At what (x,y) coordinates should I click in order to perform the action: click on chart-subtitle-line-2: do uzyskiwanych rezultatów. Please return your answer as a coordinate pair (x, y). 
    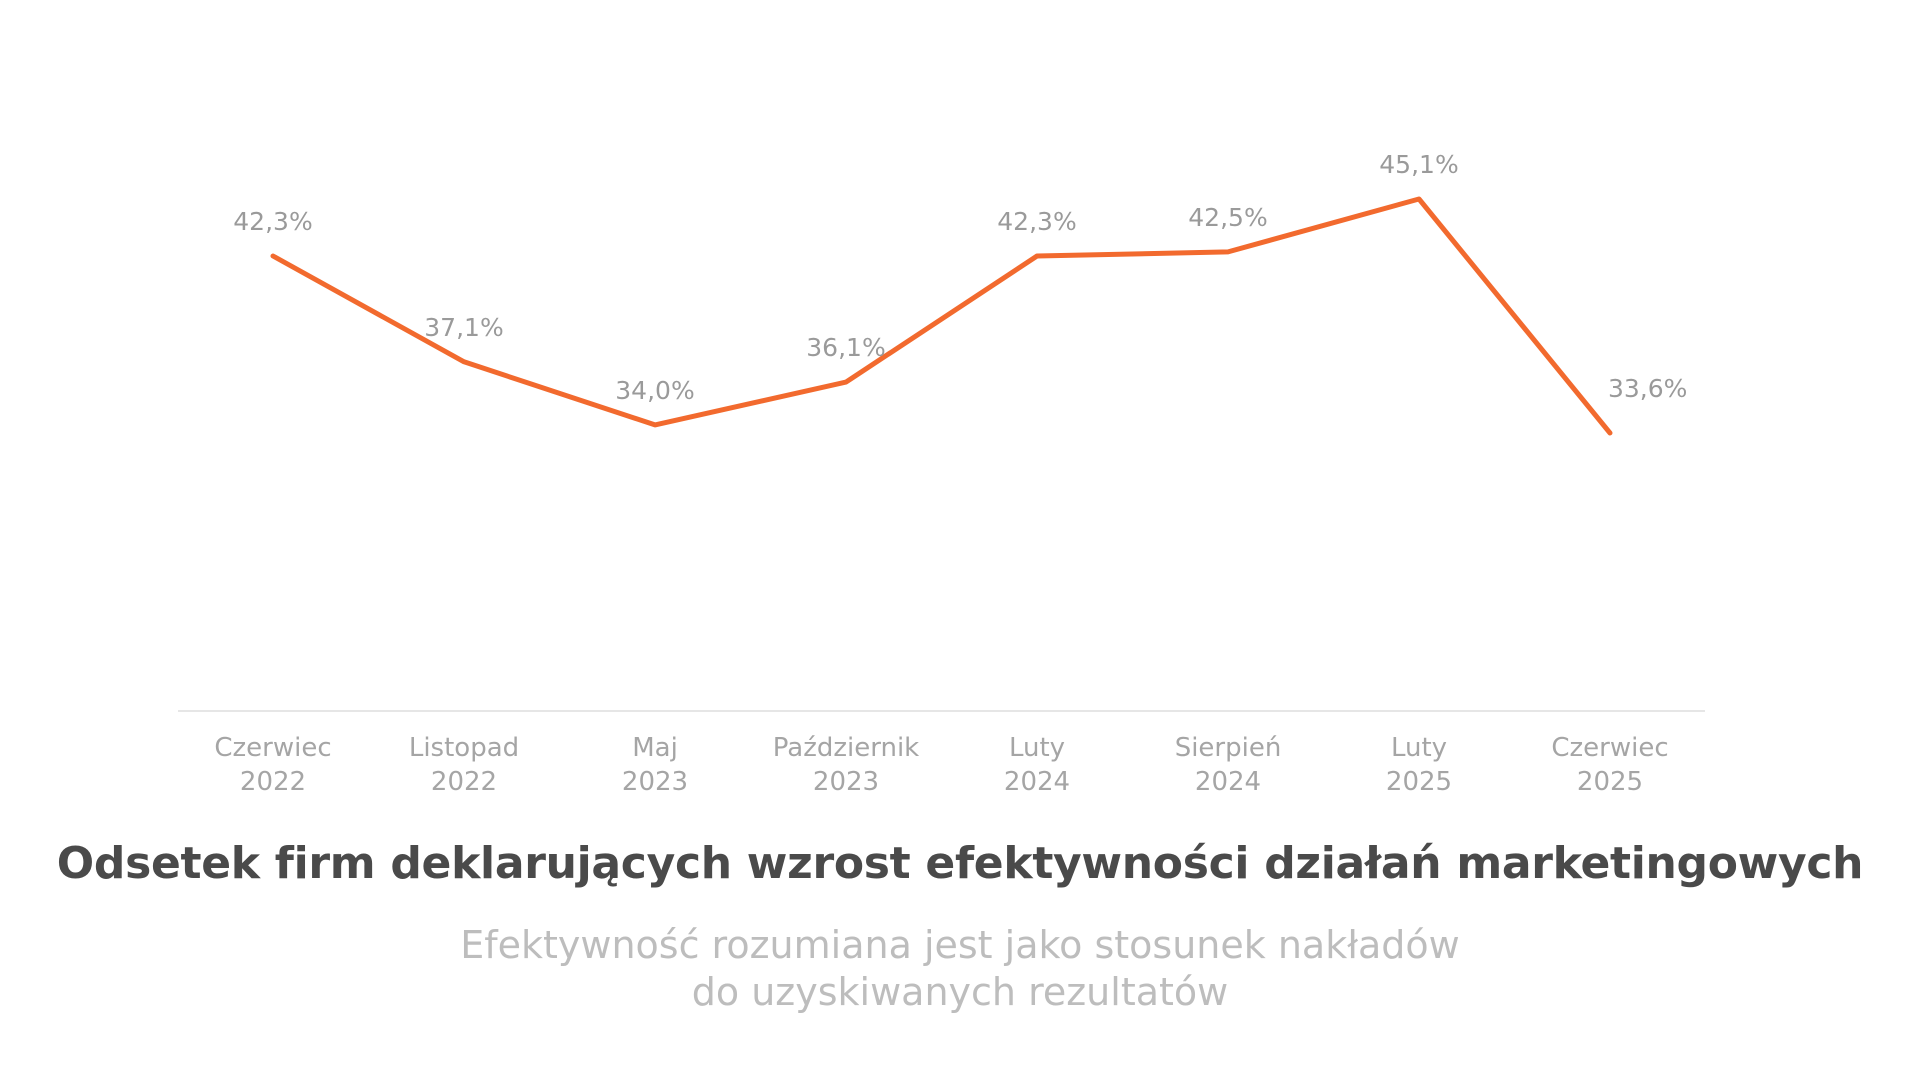
    Looking at the image, I should click on (960, 992).